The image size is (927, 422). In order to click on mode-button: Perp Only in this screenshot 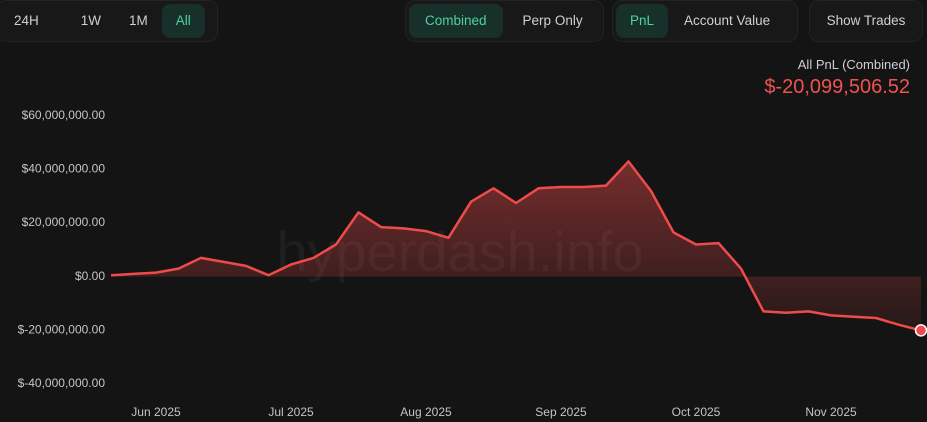, I will do `click(552, 20)`.